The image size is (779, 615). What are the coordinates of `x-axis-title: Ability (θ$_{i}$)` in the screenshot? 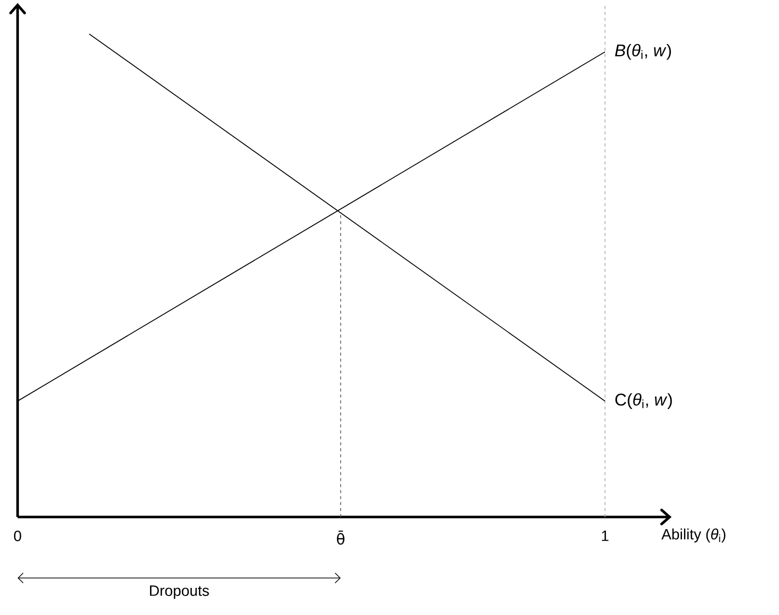 It's located at (693, 535).